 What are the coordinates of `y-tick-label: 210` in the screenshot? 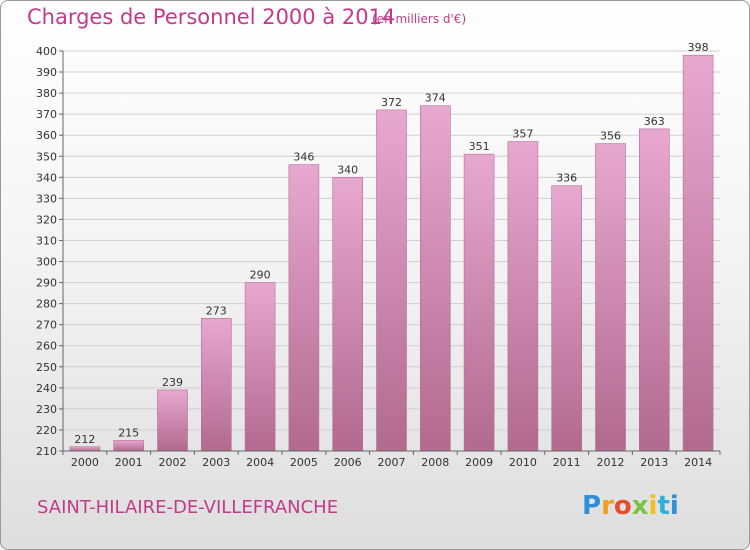 It's located at (46, 451).